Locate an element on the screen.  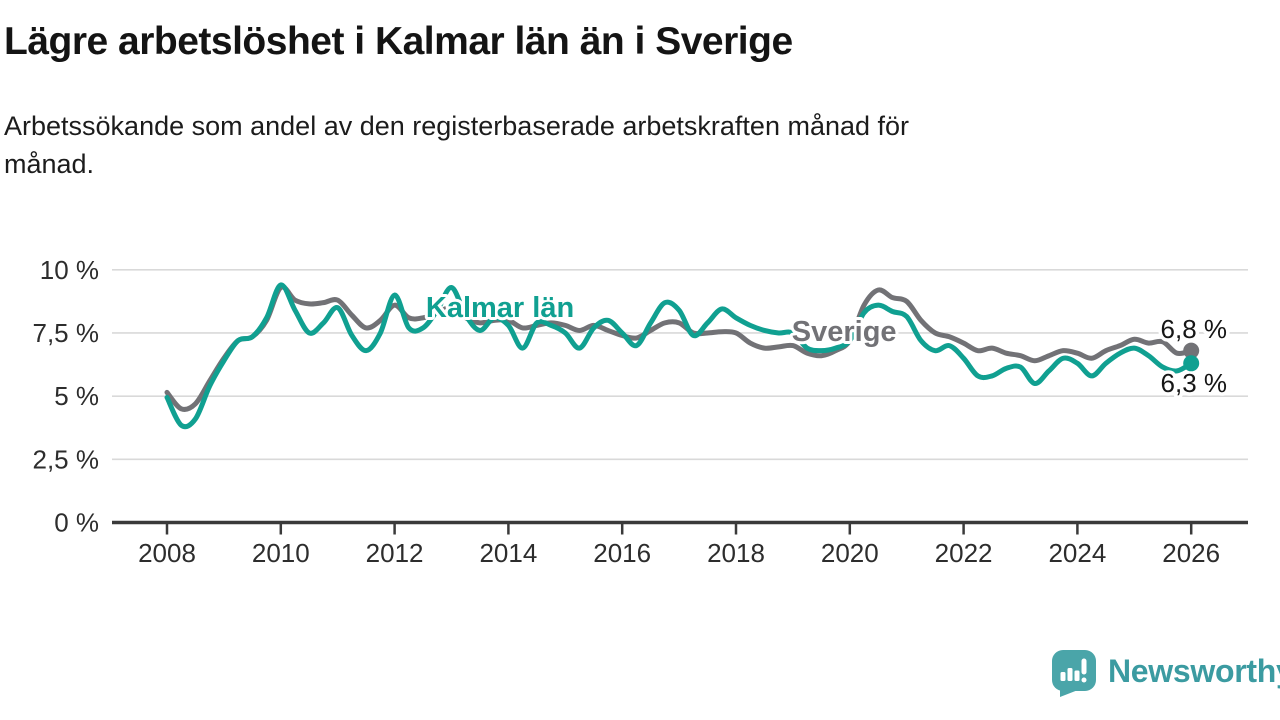
y-axis-label: 5 % is located at coordinates (76, 396).